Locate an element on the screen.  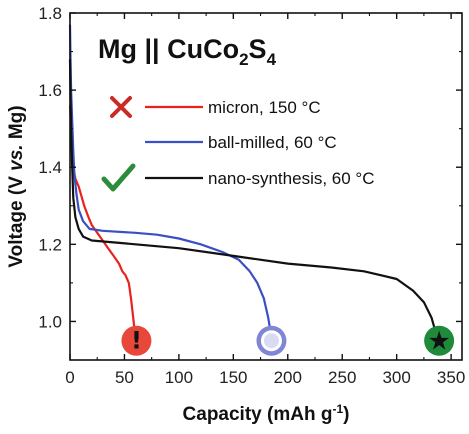
x-tick-label: 350 is located at coordinates (451, 377).